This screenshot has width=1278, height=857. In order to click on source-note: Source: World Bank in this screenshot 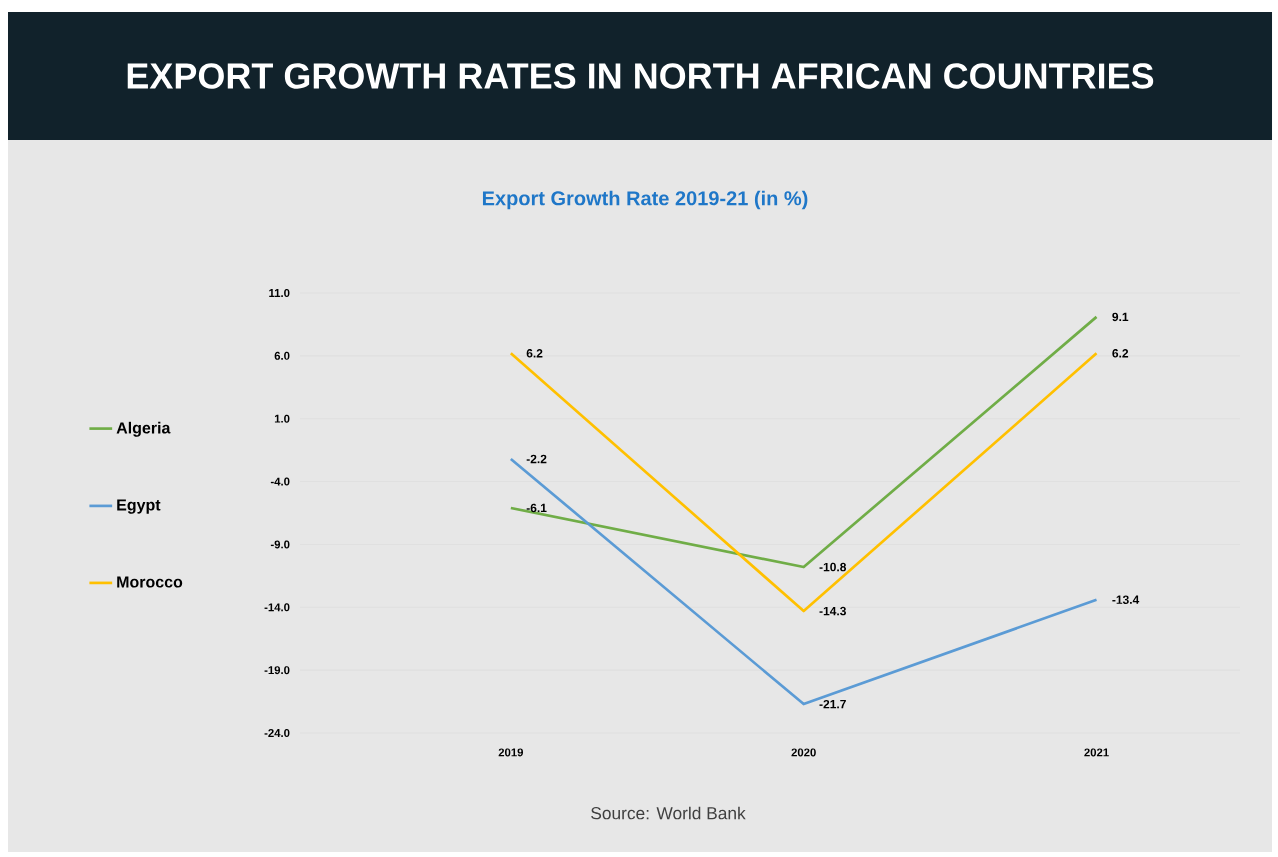, I will do `click(668, 813)`.